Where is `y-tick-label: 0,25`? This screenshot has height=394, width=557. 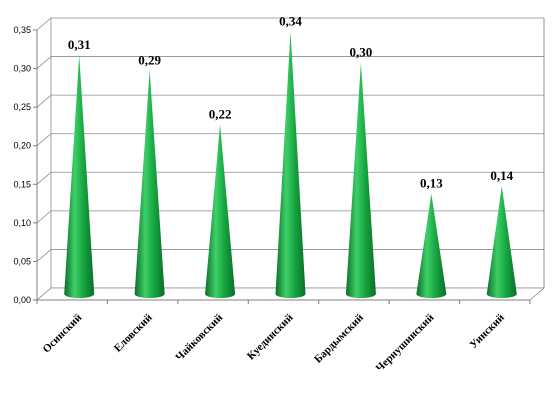
y-tick-label: 0,25 is located at coordinates (22, 107).